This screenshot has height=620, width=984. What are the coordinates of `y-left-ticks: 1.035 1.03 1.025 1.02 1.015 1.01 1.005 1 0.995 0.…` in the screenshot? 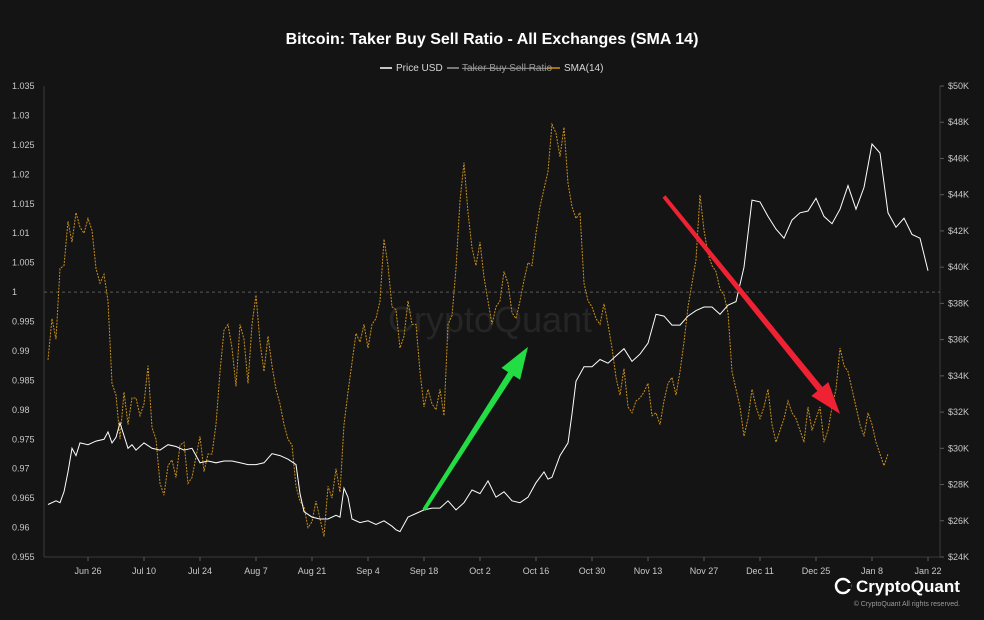 It's located at (23, 321).